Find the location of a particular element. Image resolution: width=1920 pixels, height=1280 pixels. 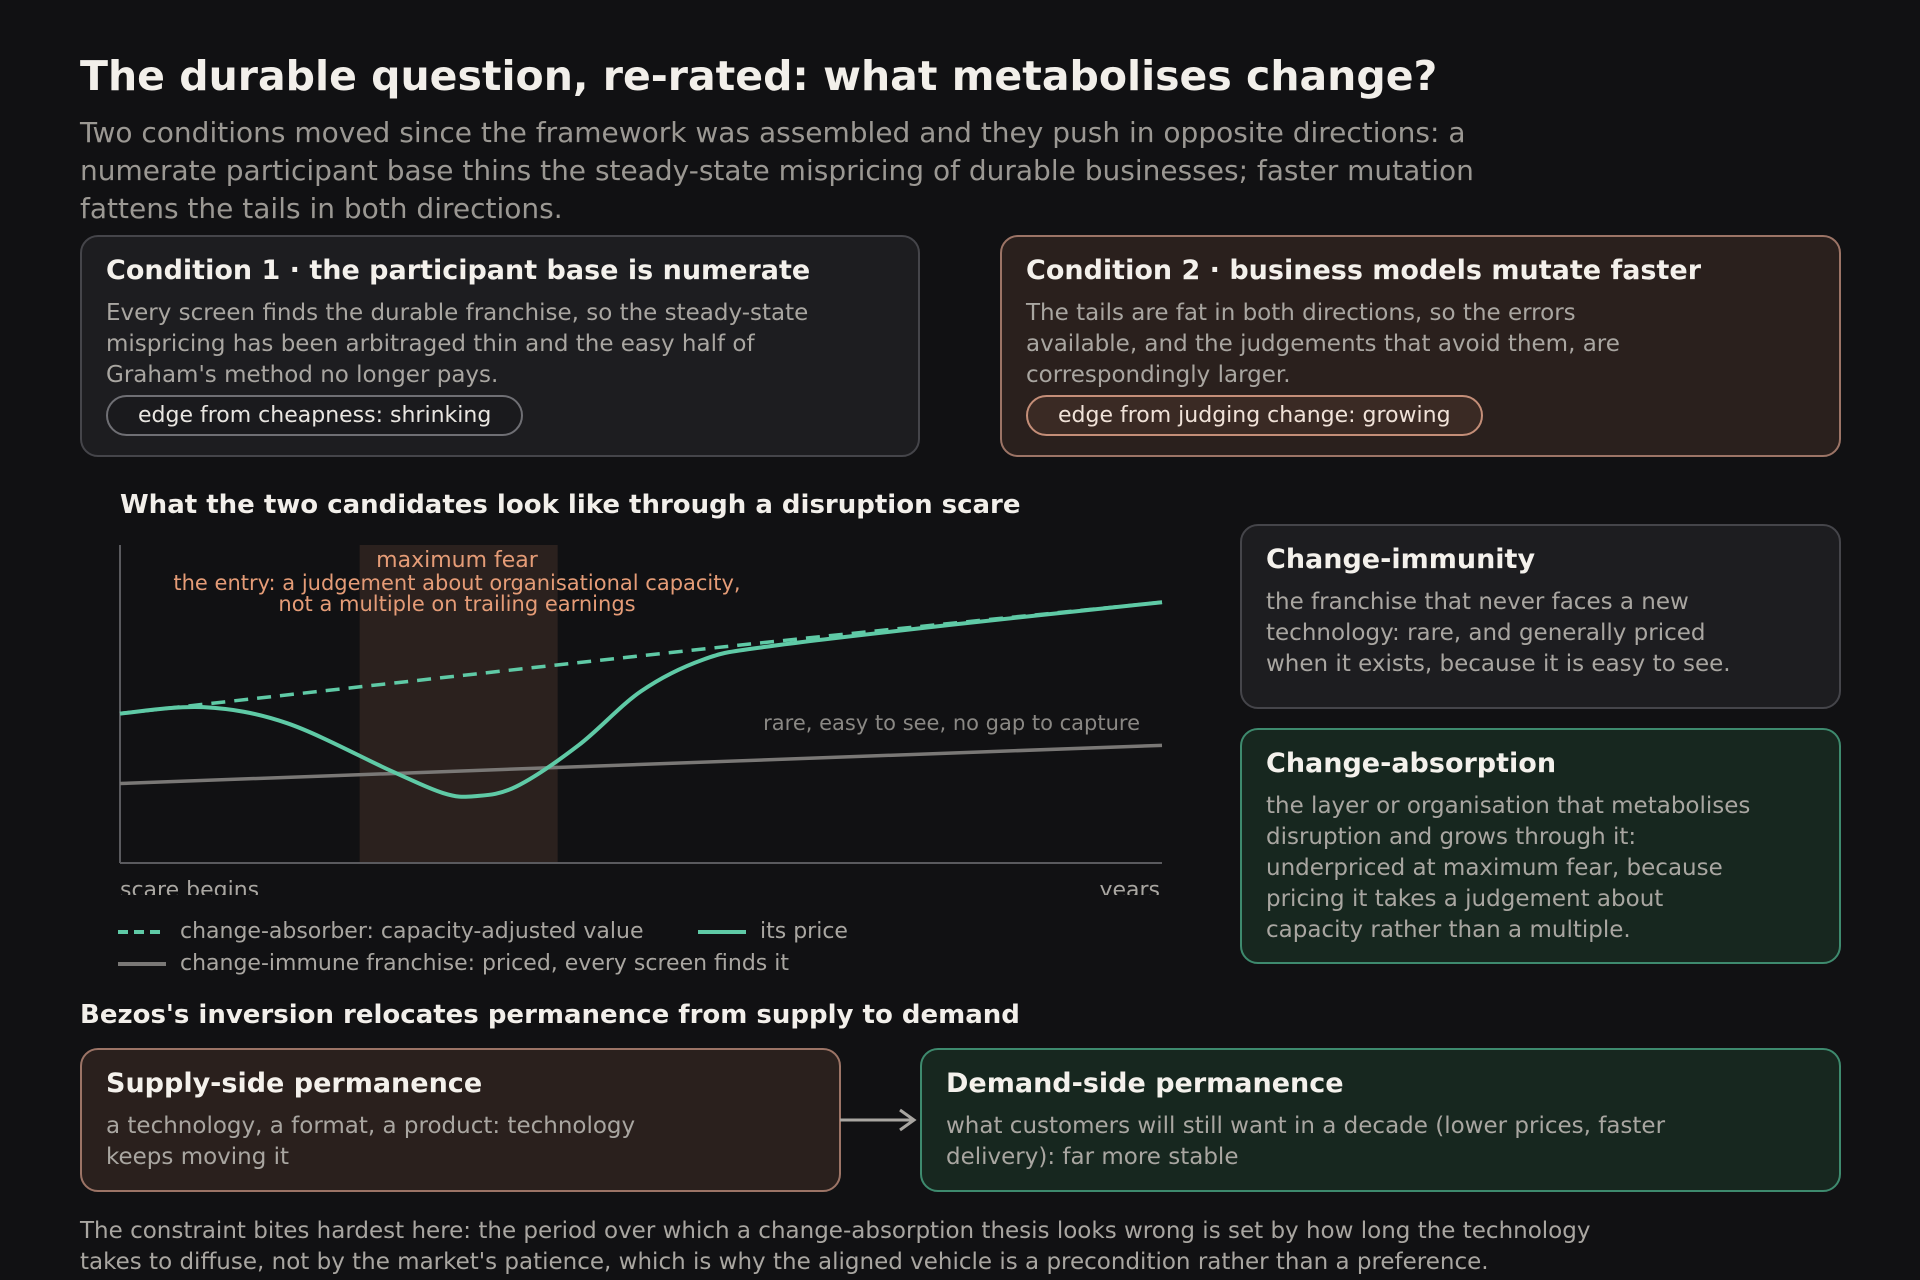

condition-2-pill: edge from judging change: growing is located at coordinates (1254, 415).